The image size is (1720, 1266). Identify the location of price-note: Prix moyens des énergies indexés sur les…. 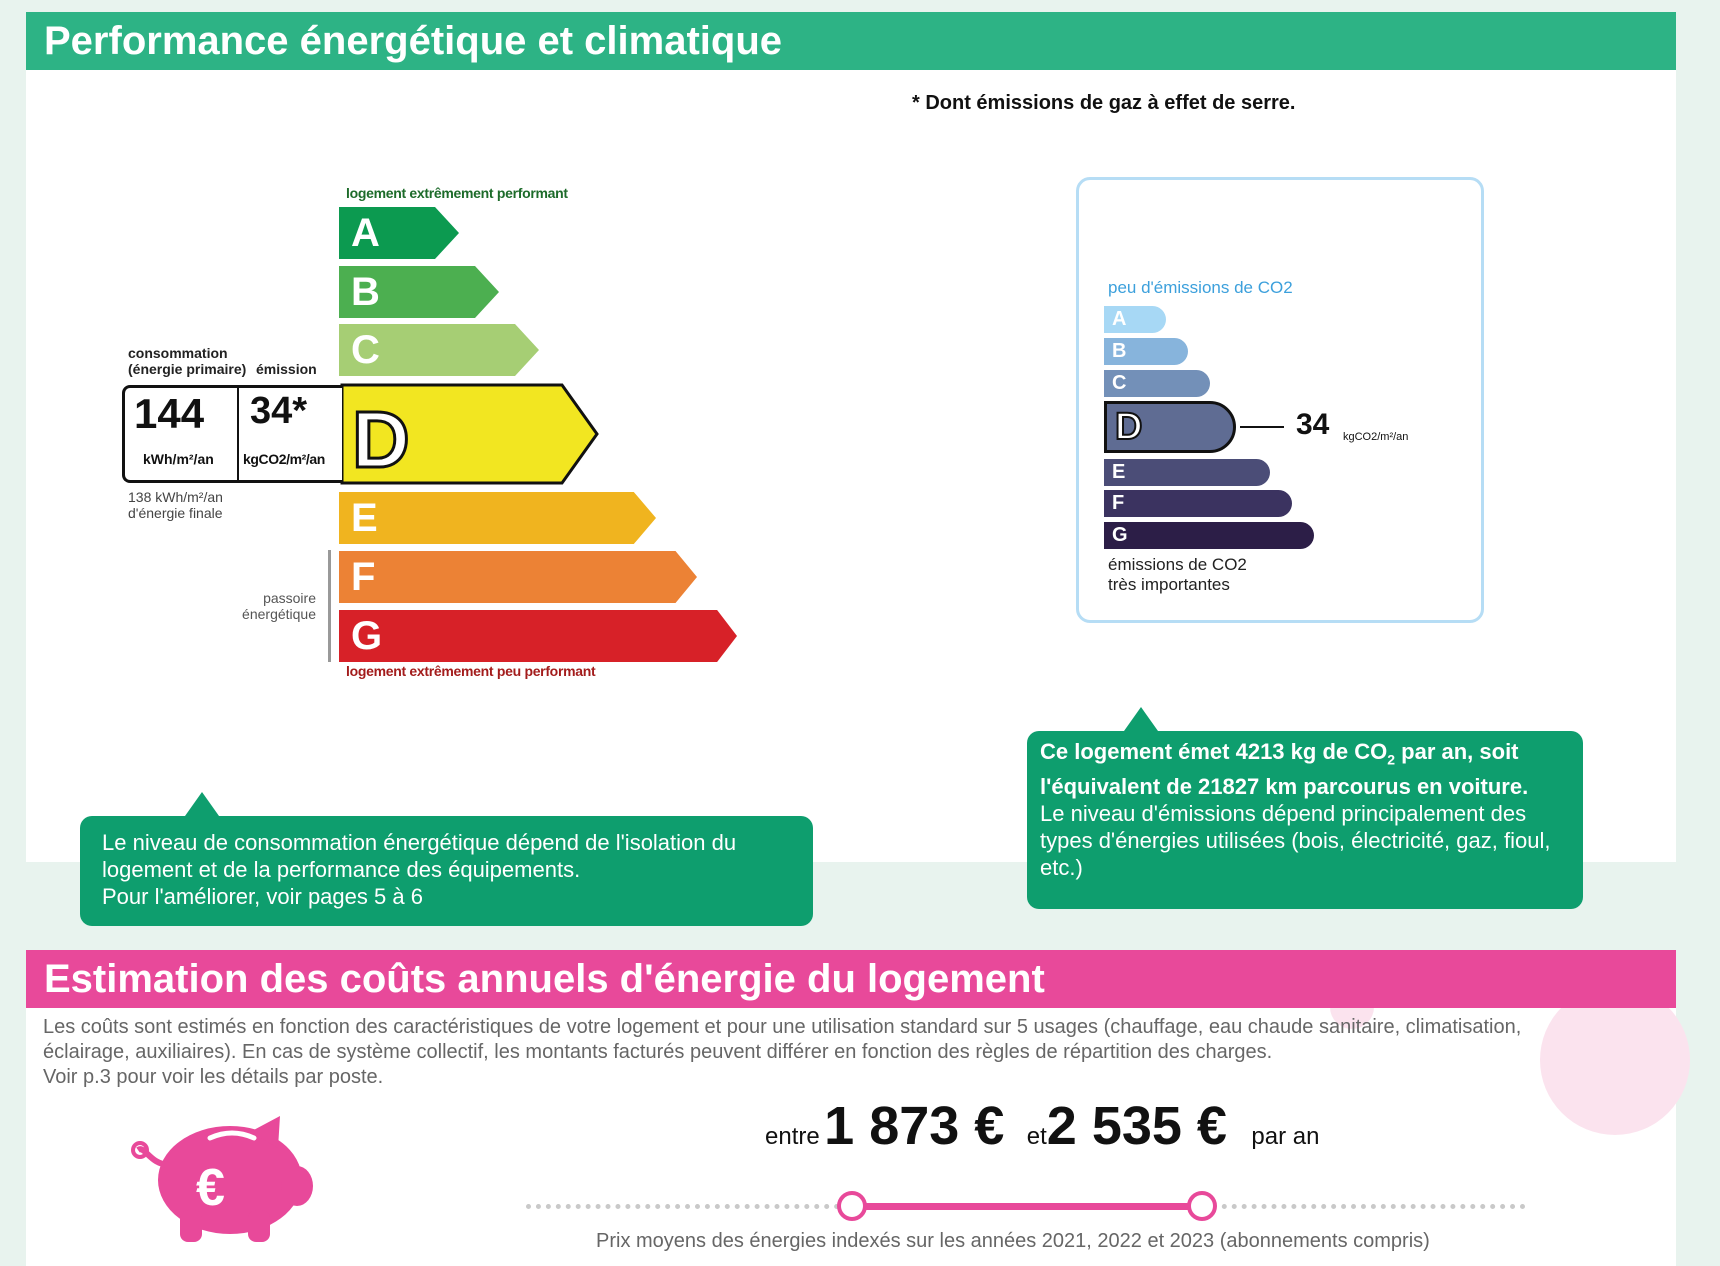
(1013, 1241).